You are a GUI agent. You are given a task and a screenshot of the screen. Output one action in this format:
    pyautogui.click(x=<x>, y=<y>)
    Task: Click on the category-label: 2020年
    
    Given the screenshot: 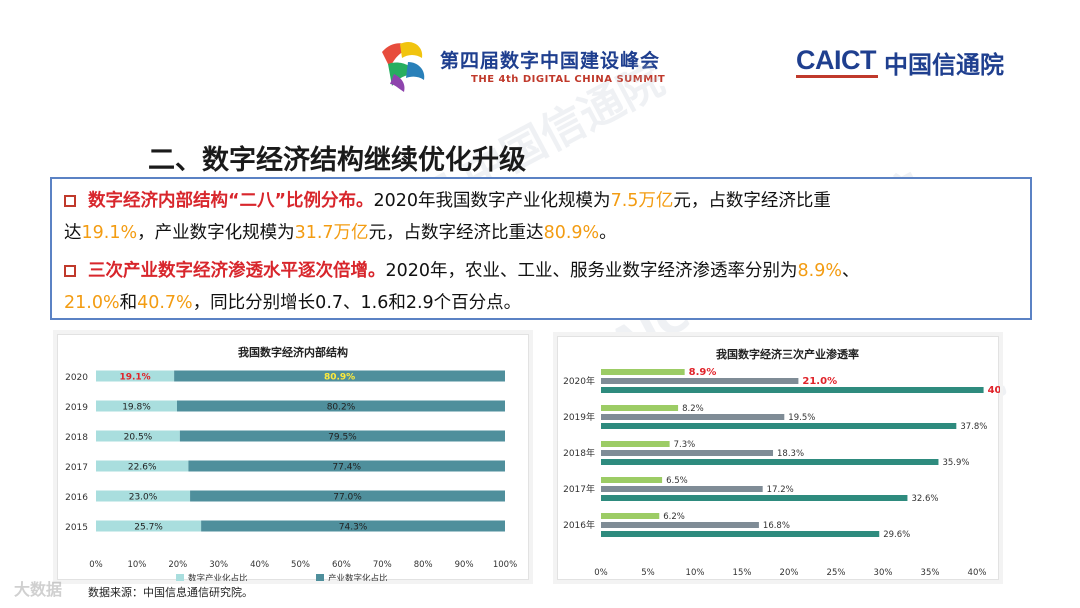 What is the action you would take?
    pyautogui.click(x=579, y=381)
    